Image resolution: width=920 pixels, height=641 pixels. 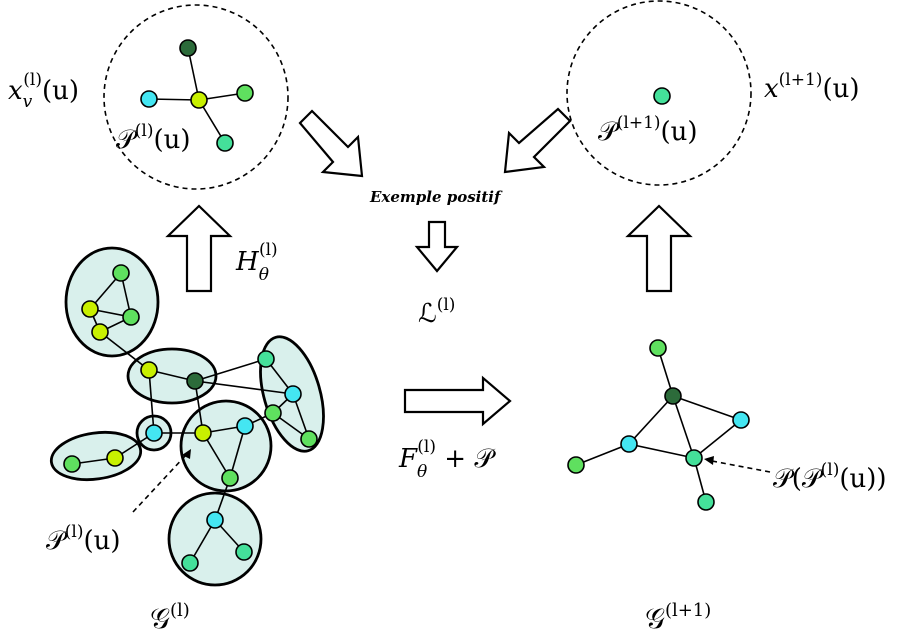 I want to click on pointer-line-left, so click(x=159, y=483).